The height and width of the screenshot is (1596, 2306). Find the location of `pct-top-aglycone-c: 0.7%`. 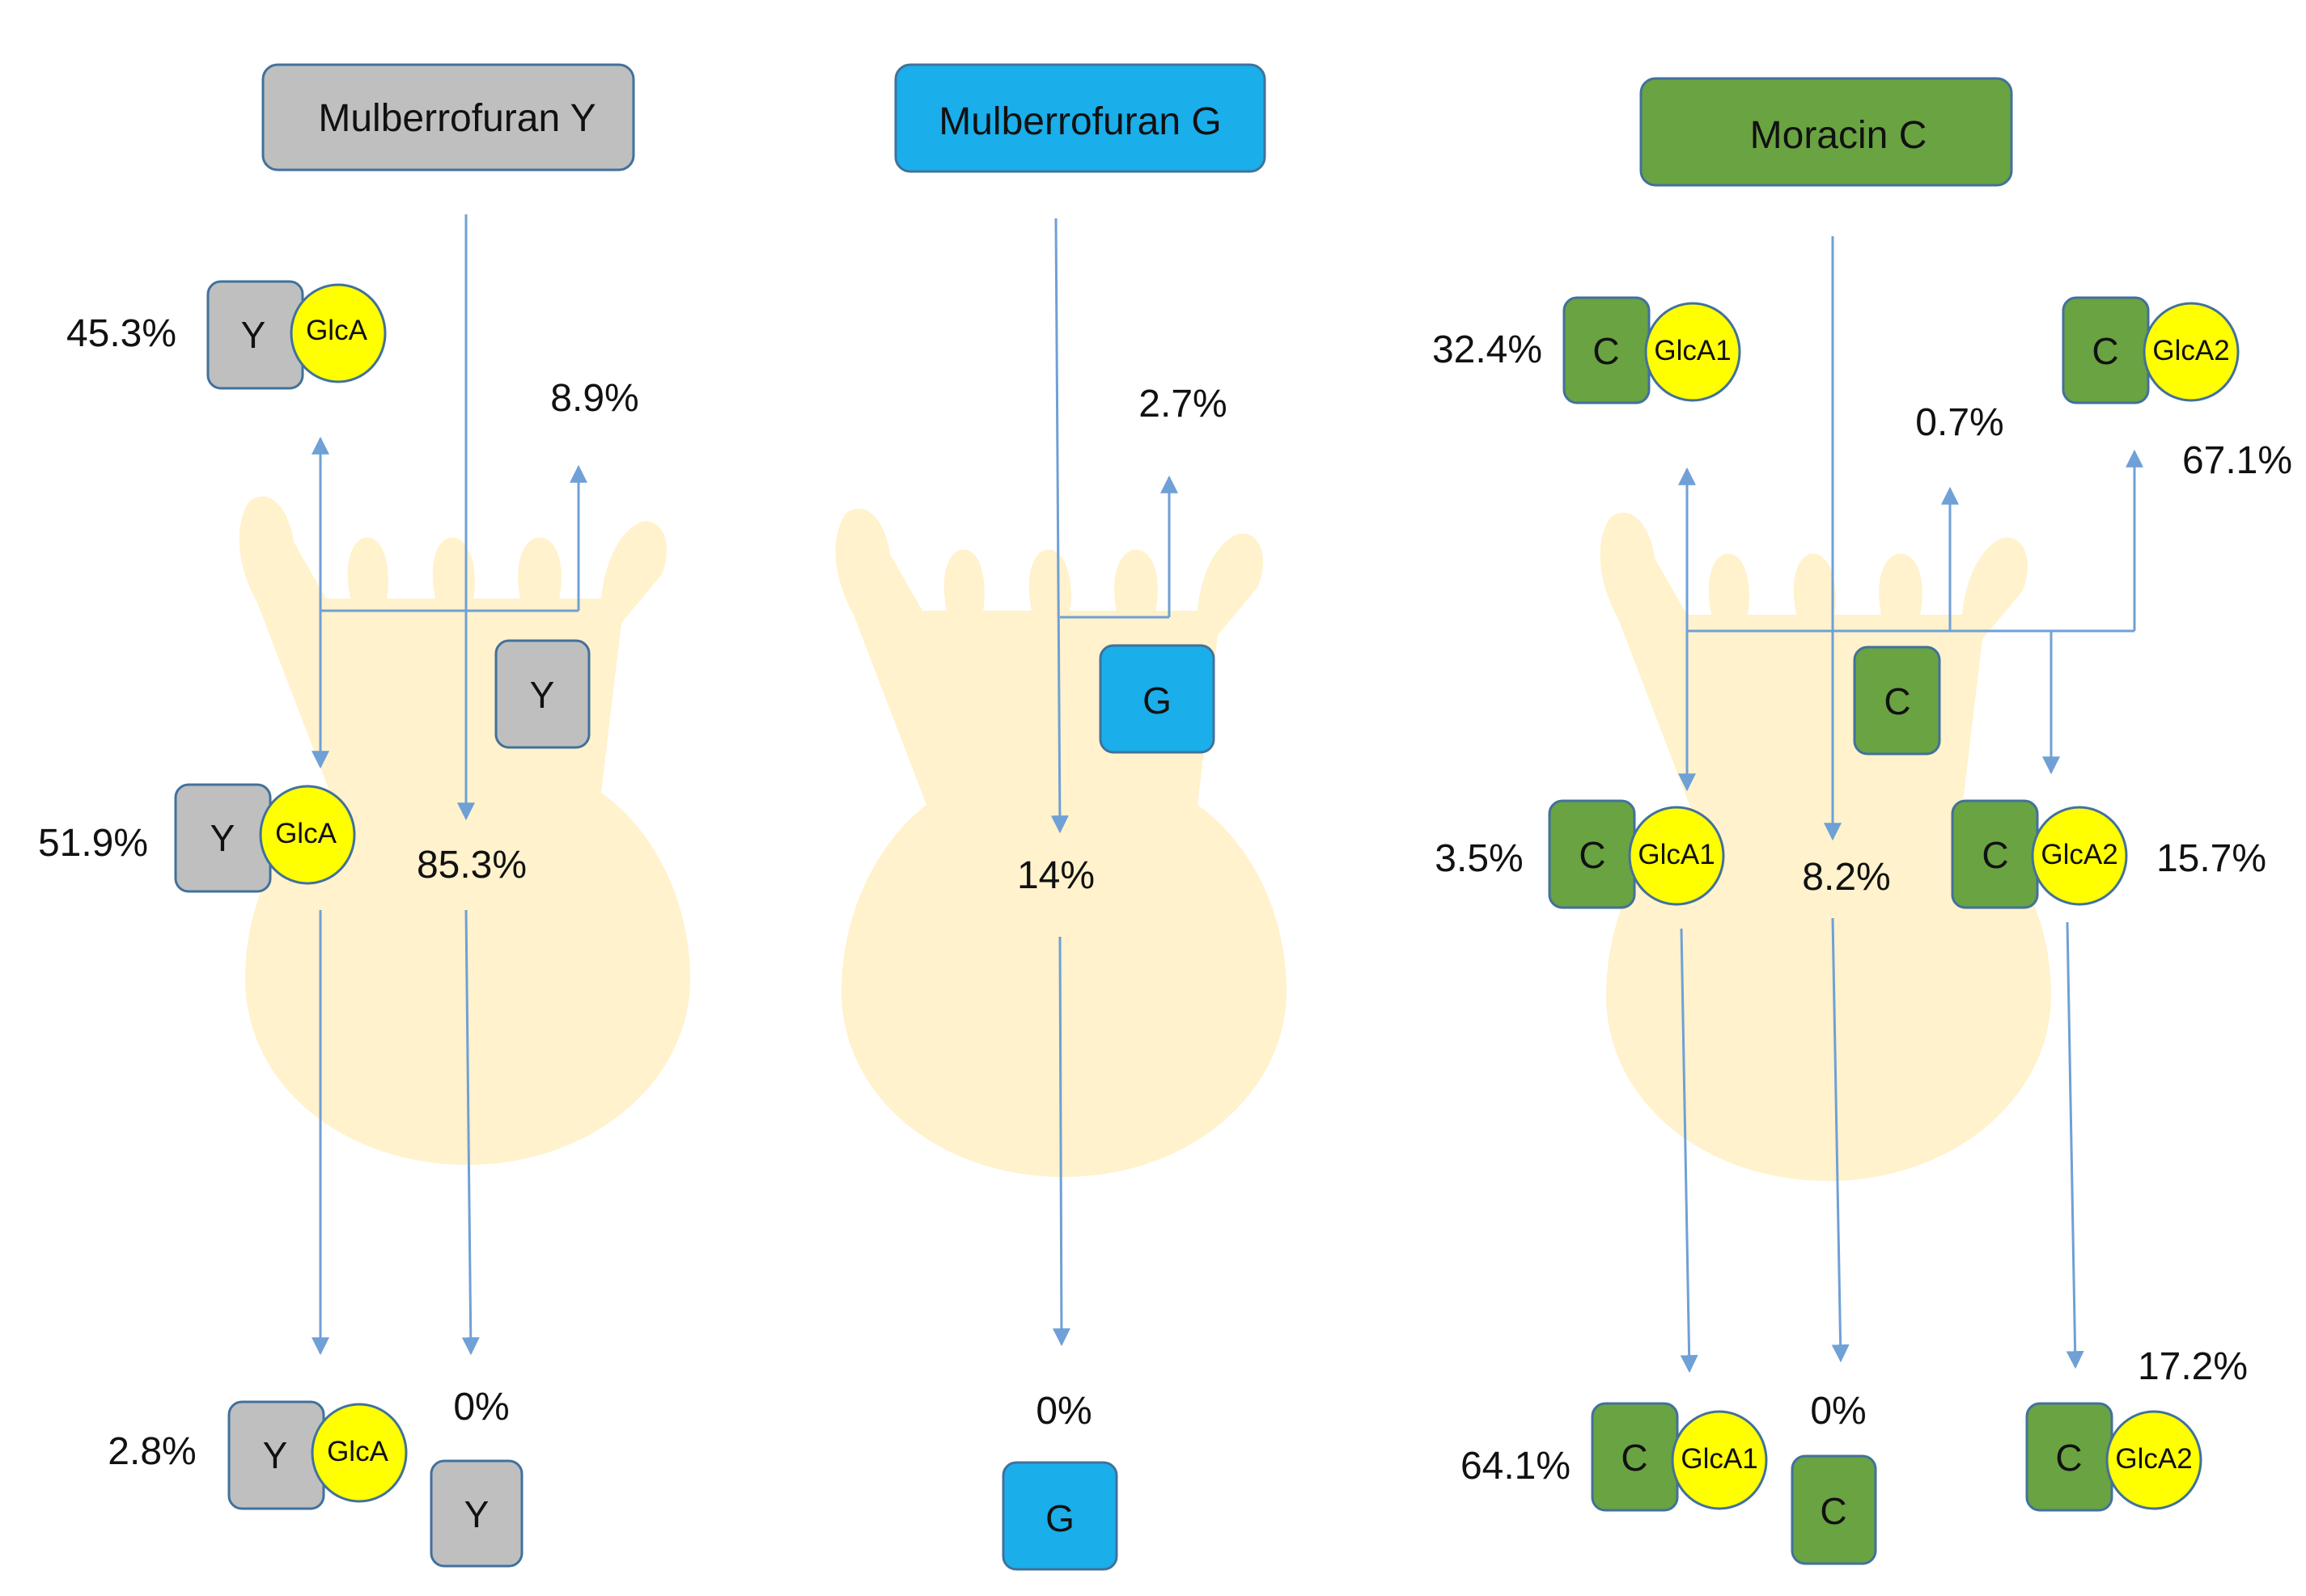

pct-top-aglycone-c: 0.7% is located at coordinates (1959, 423).